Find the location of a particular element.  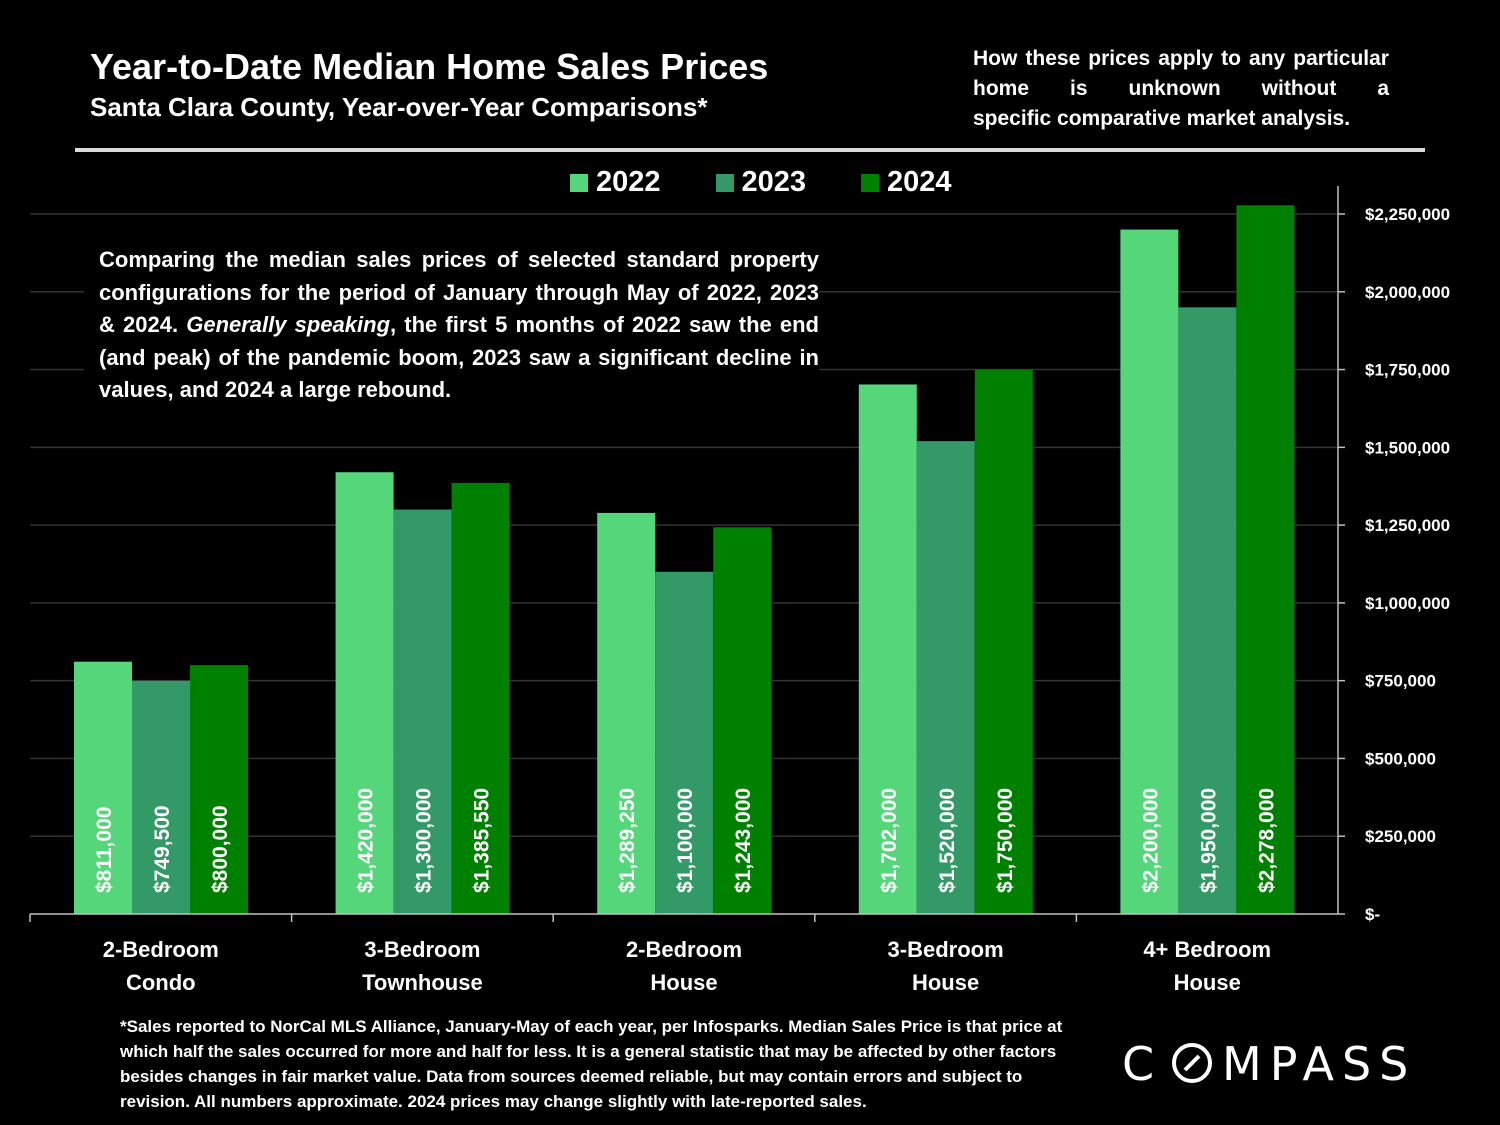

category-label: Condo is located at coordinates (161, 982).